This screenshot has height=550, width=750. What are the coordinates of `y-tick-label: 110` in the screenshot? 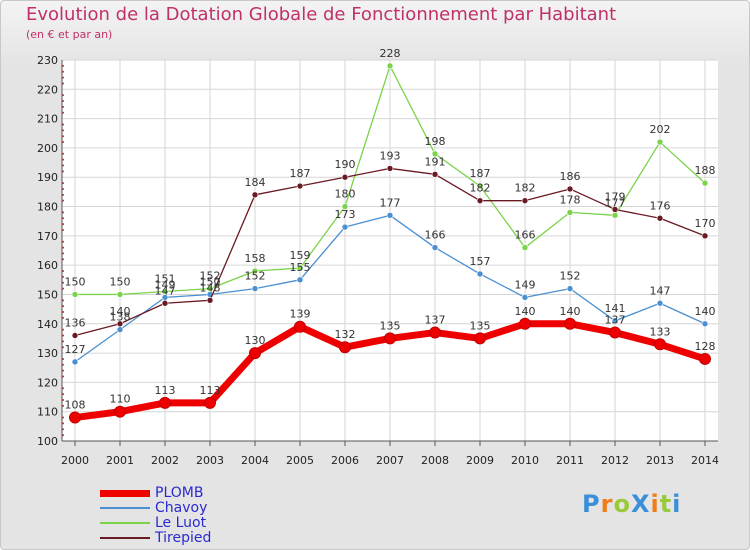 It's located at (47, 412).